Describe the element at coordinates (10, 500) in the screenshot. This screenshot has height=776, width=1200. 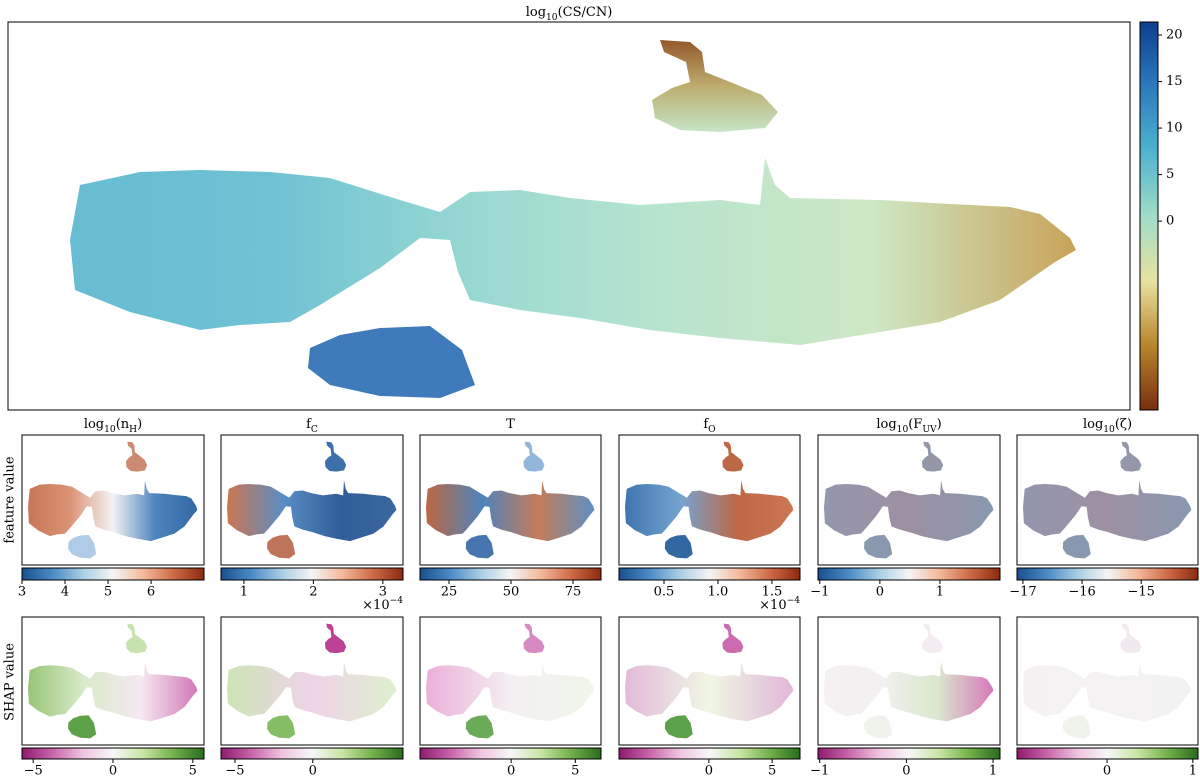
I see `row-label: feature value` at that location.